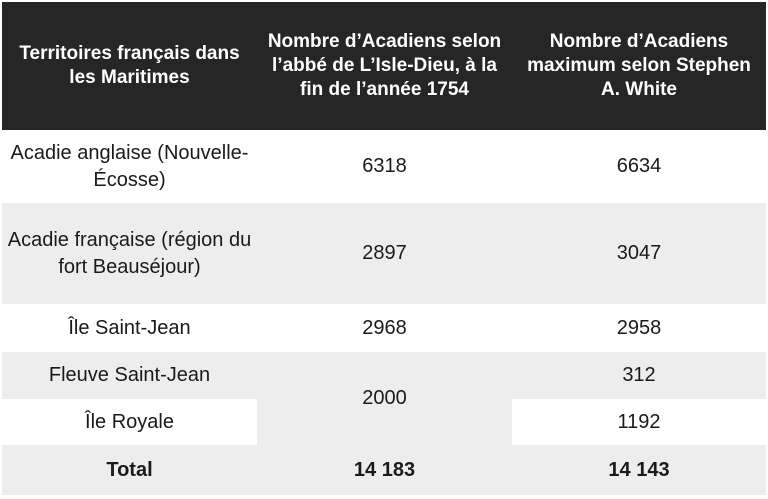 This screenshot has height=499, width=768. I want to click on header-territory: Territoires français dans les Maritimes, so click(129, 66).